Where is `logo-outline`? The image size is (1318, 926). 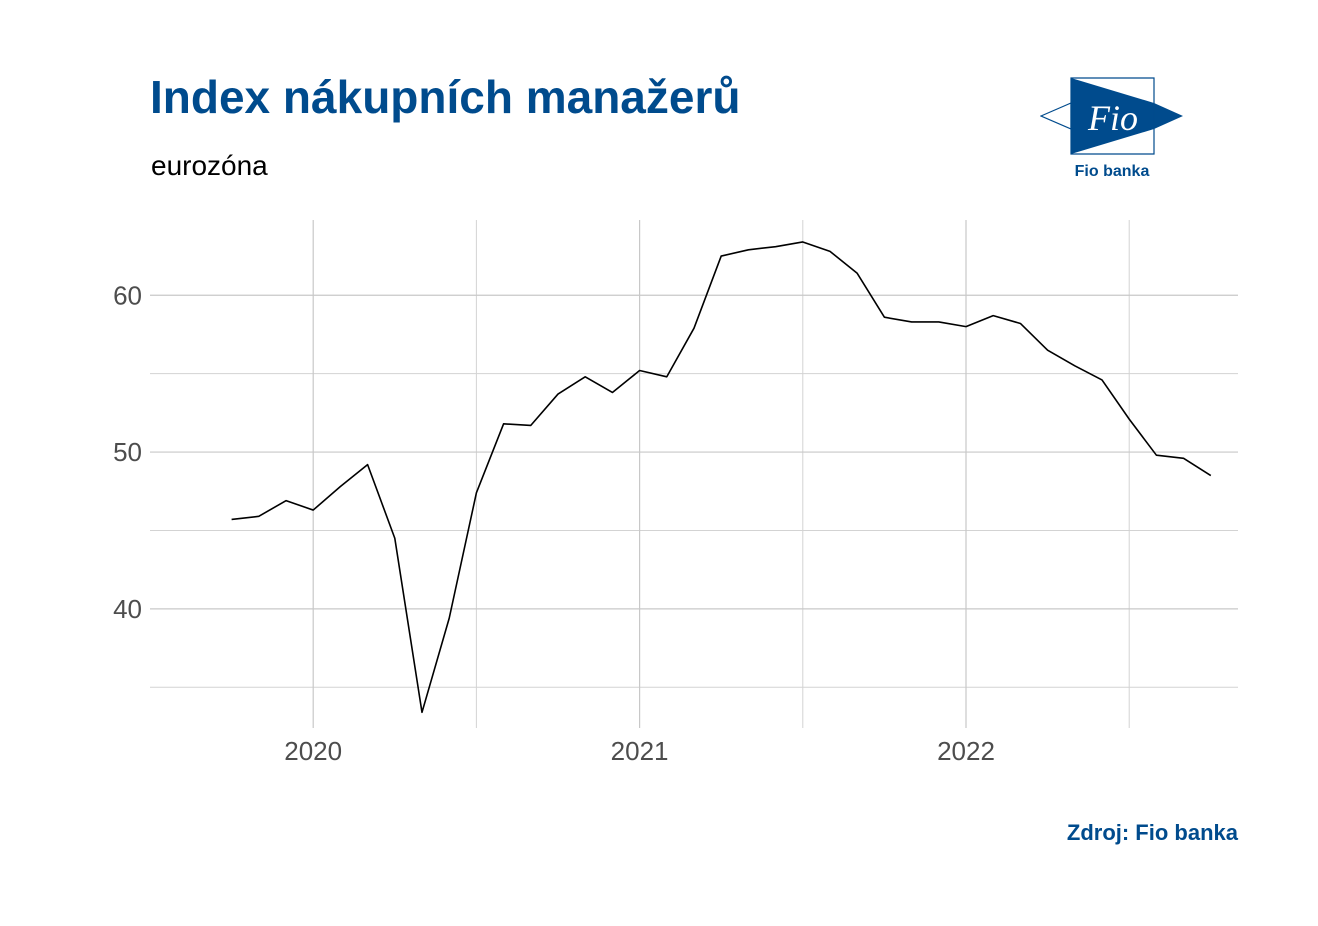 logo-outline is located at coordinates (1112, 116).